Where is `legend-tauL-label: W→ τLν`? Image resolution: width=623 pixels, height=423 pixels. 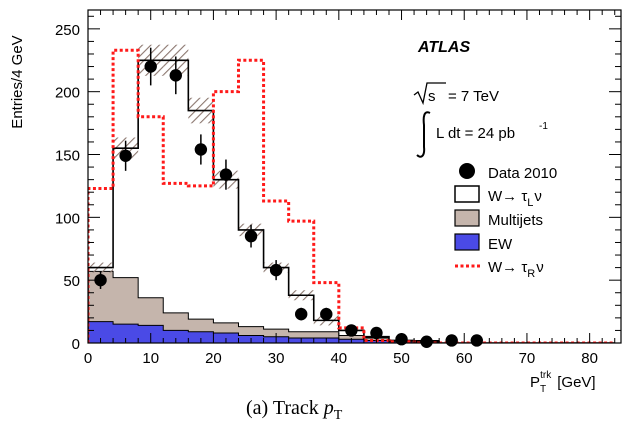
legend-tauL-label: W→ τLν is located at coordinates (515, 198).